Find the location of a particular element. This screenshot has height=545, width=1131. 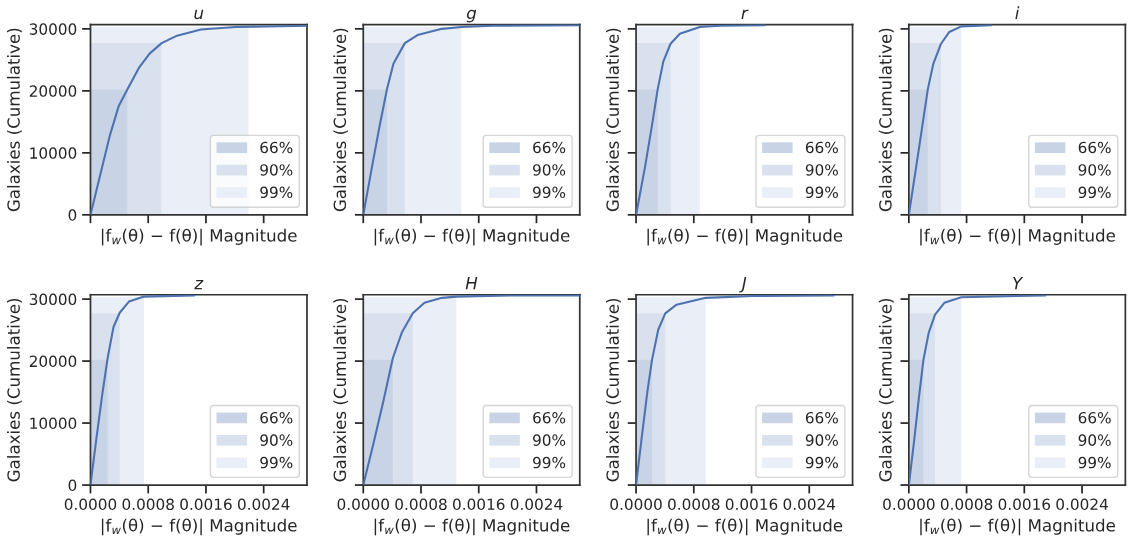

chart-title: r is located at coordinates (745, 14).